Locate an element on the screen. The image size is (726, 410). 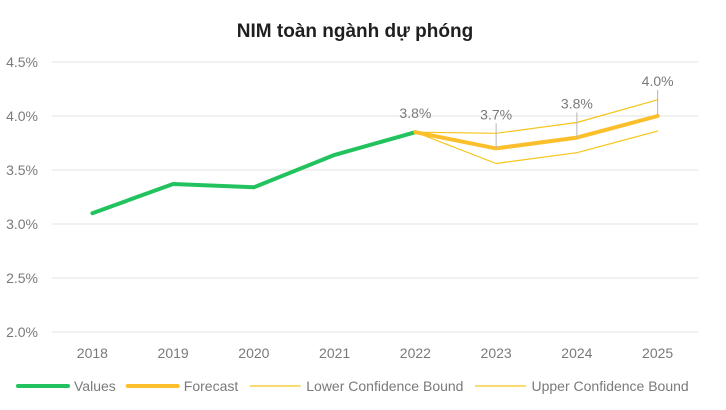
y-tick-label: 4.5% is located at coordinates (22, 62).